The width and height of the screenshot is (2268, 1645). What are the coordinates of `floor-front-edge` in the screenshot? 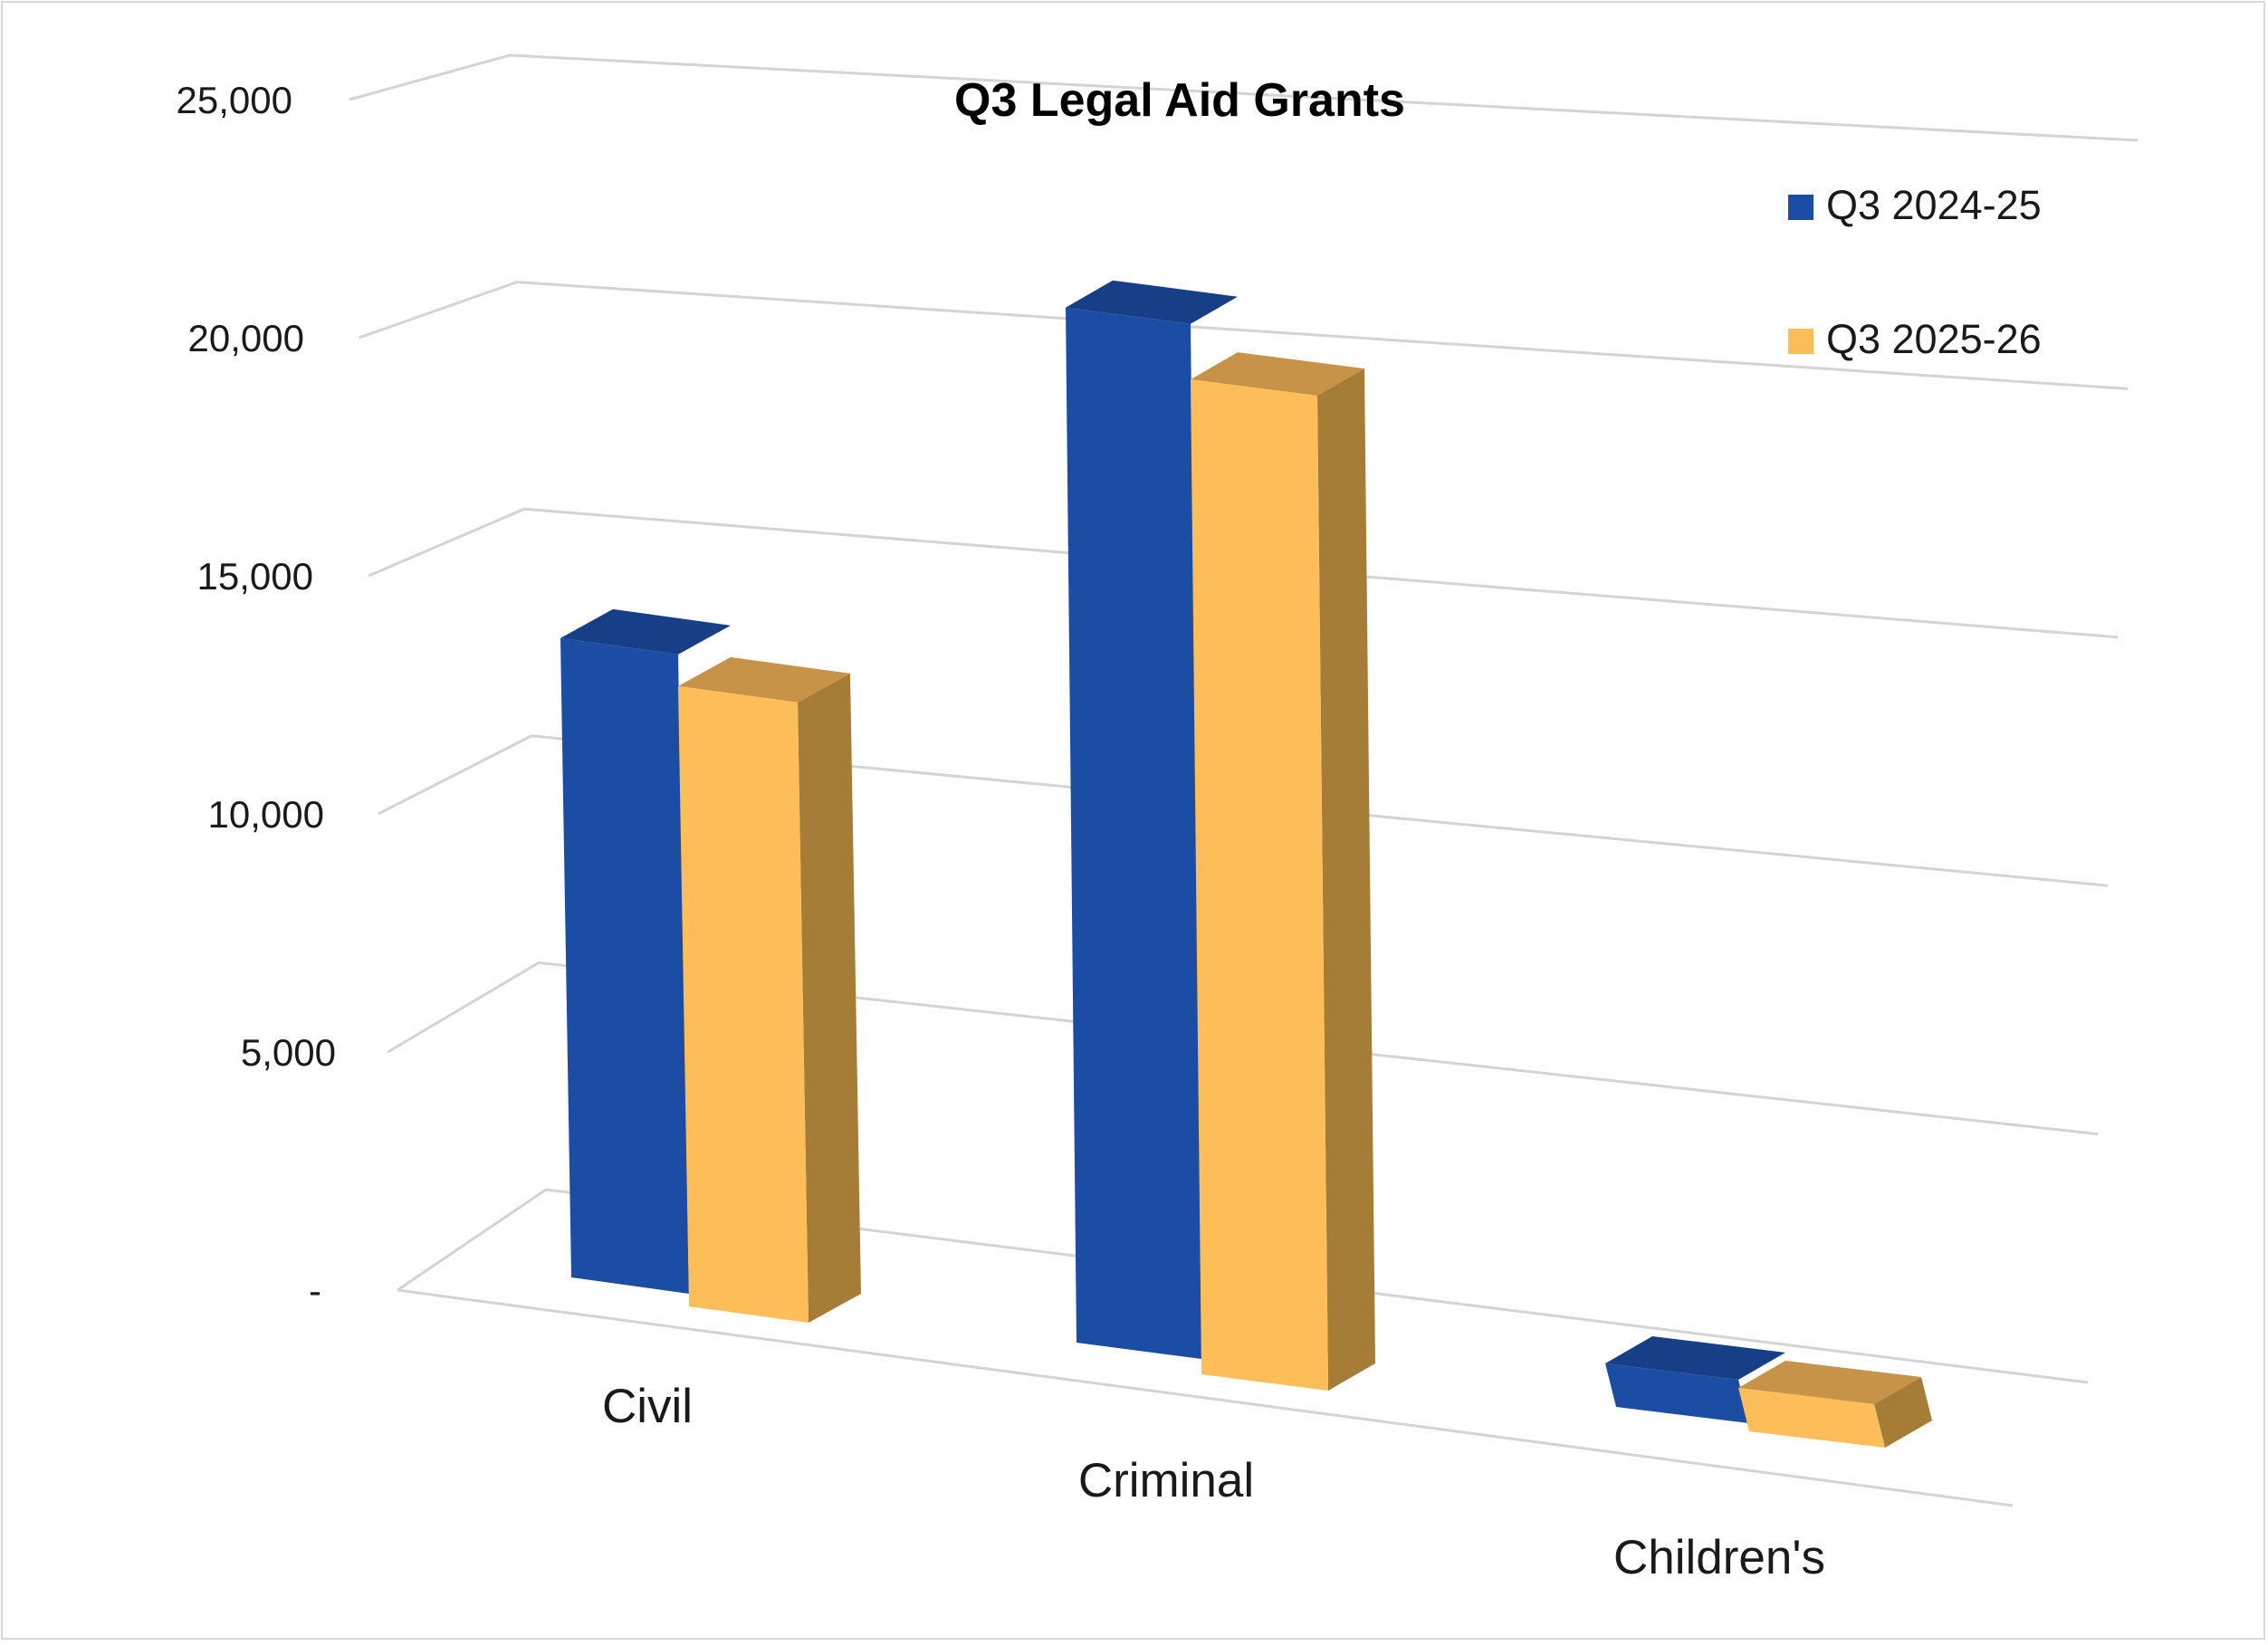 It's located at (1205, 1397).